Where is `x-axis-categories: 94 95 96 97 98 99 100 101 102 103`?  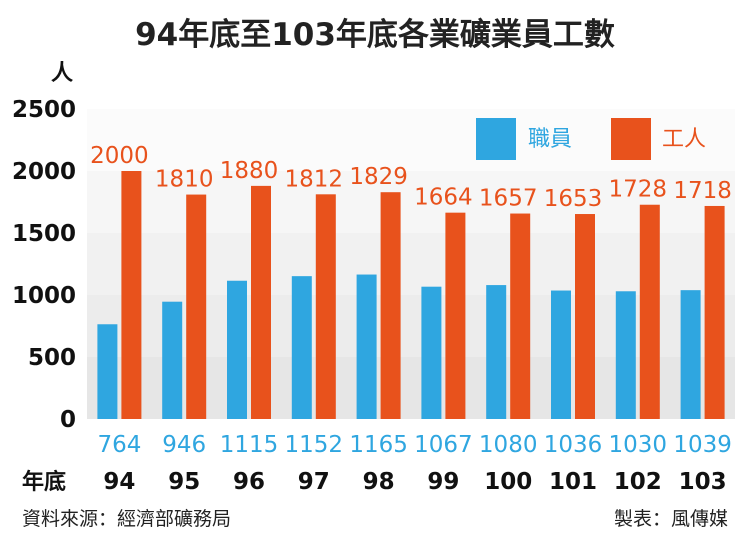 x-axis-categories: 94 95 96 97 98 99 100 101 102 103 is located at coordinates (414, 482).